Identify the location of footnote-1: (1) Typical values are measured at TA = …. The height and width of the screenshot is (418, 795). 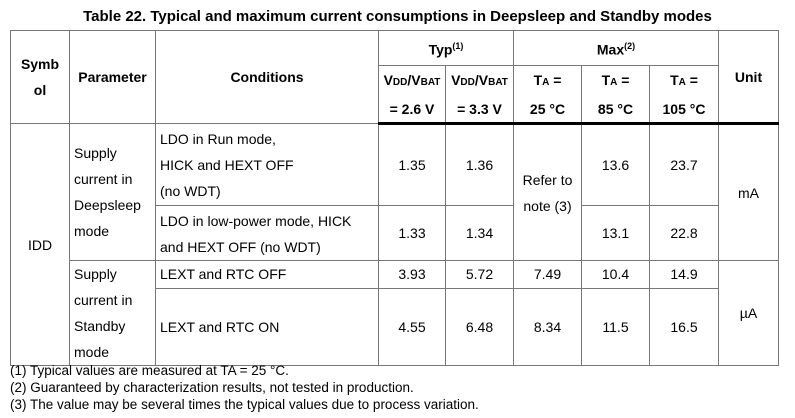
(149, 370).